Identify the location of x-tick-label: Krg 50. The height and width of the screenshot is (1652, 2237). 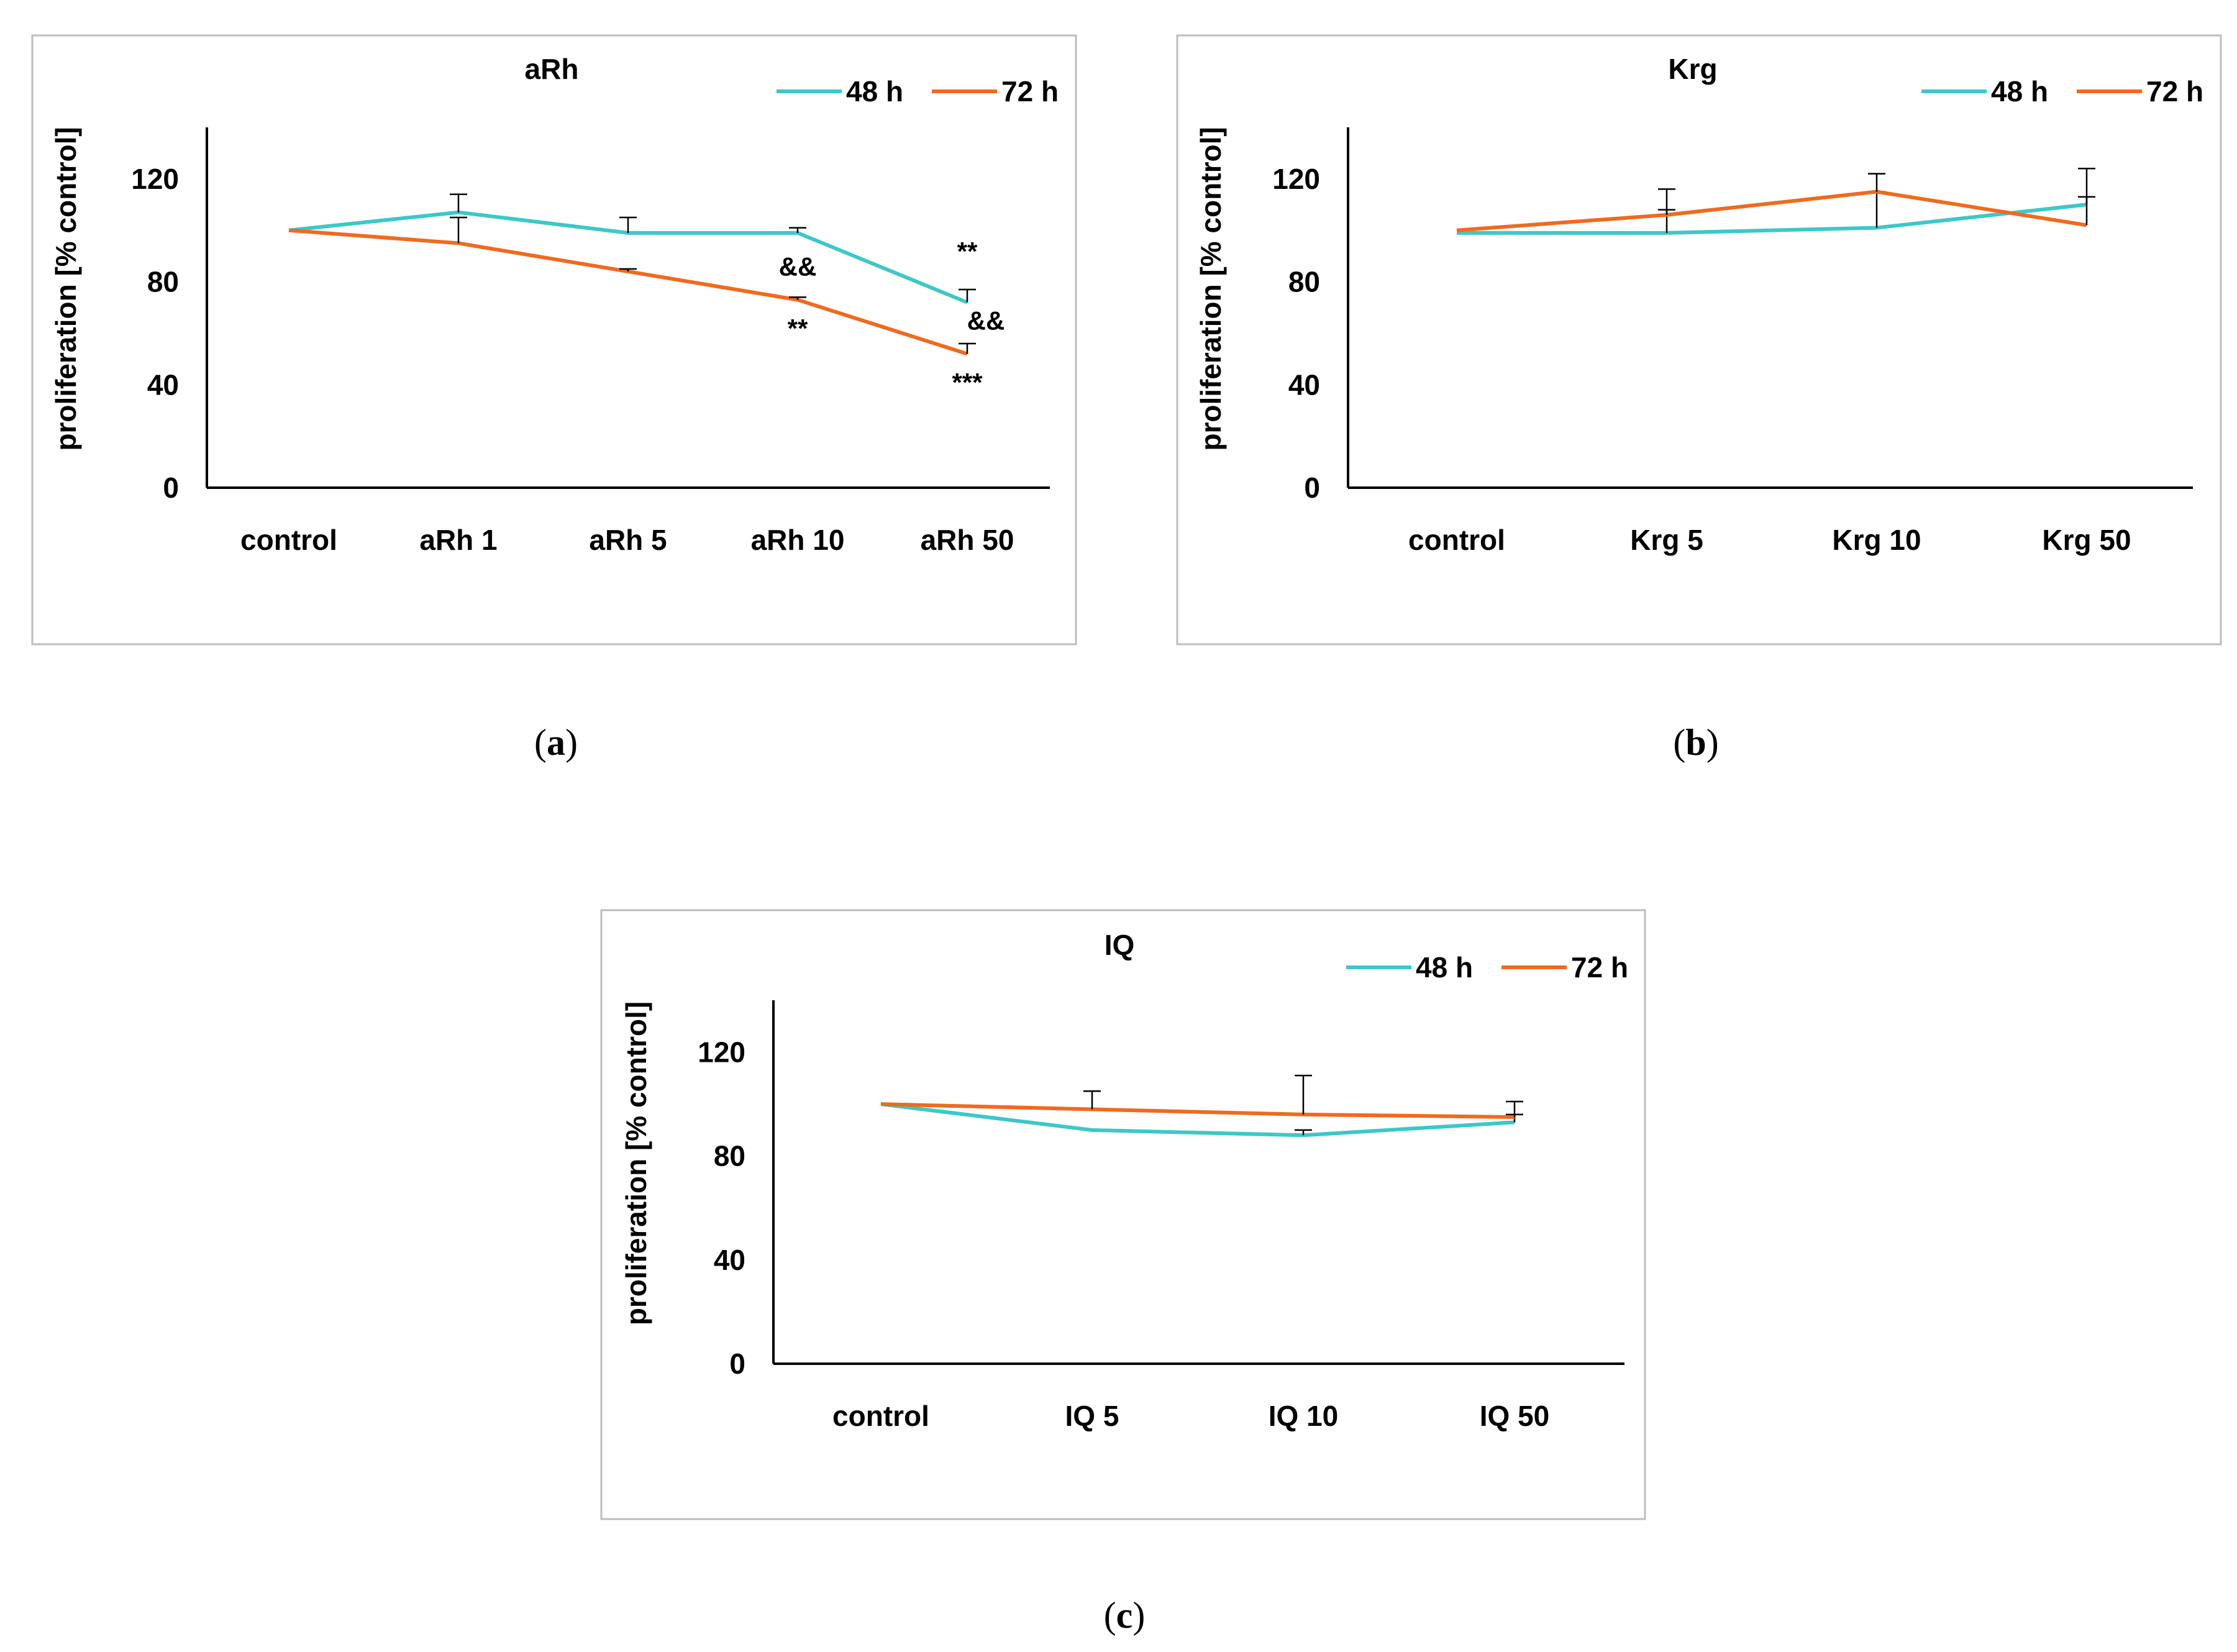
(2086, 540).